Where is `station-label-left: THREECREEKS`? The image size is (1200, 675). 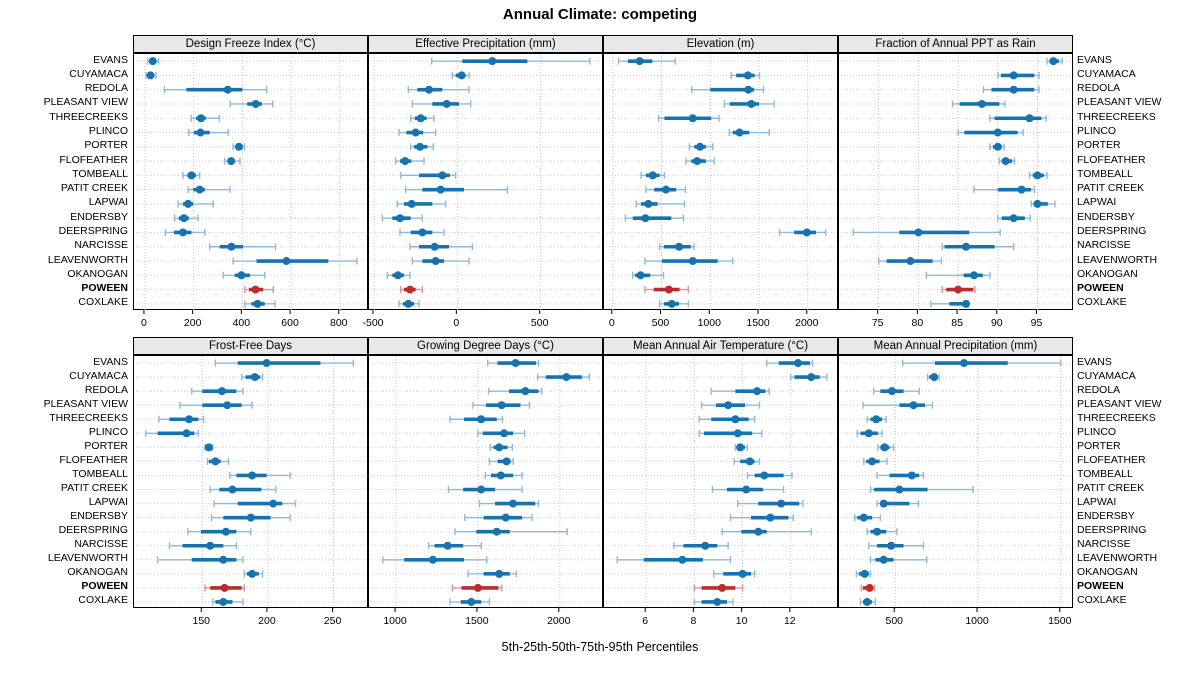
station-label-left: THREECREEKS is located at coordinates (88, 116).